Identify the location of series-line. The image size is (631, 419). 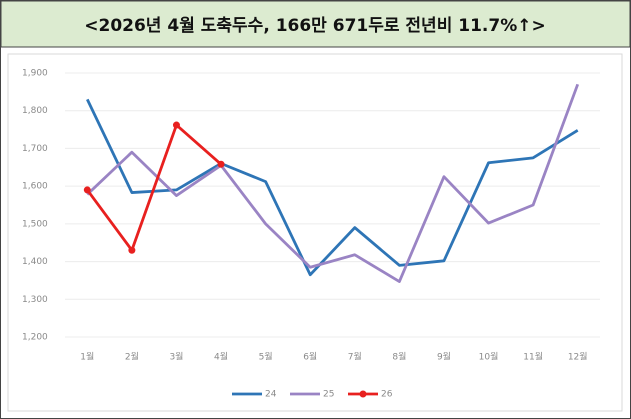
(154, 187).